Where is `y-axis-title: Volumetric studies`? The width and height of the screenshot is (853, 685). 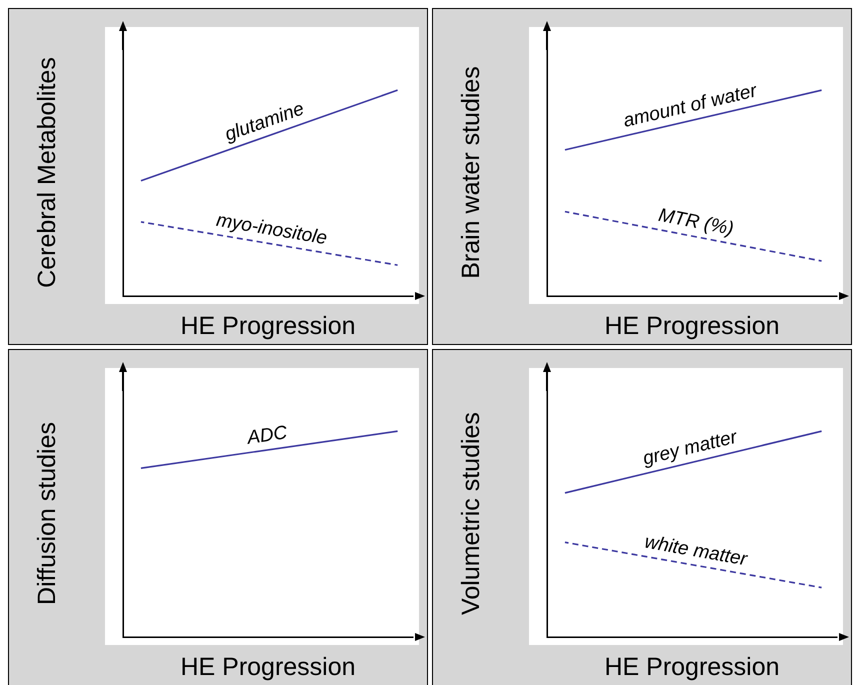
y-axis-title: Volumetric studies is located at coordinates (470, 513).